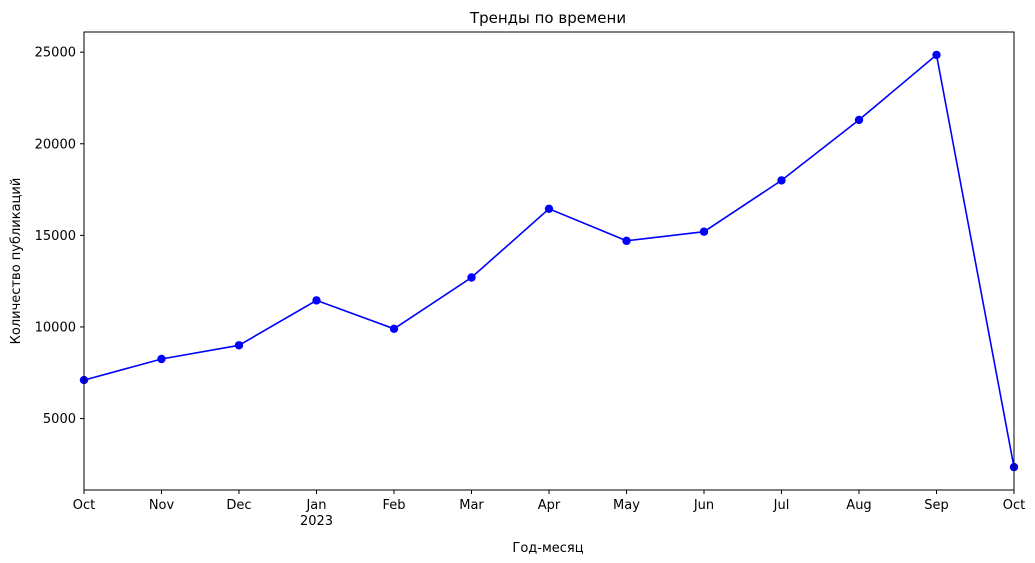 This screenshot has height=563, width=1035. Describe the element at coordinates (626, 505) in the screenshot. I see `x-tick-label: May` at that location.